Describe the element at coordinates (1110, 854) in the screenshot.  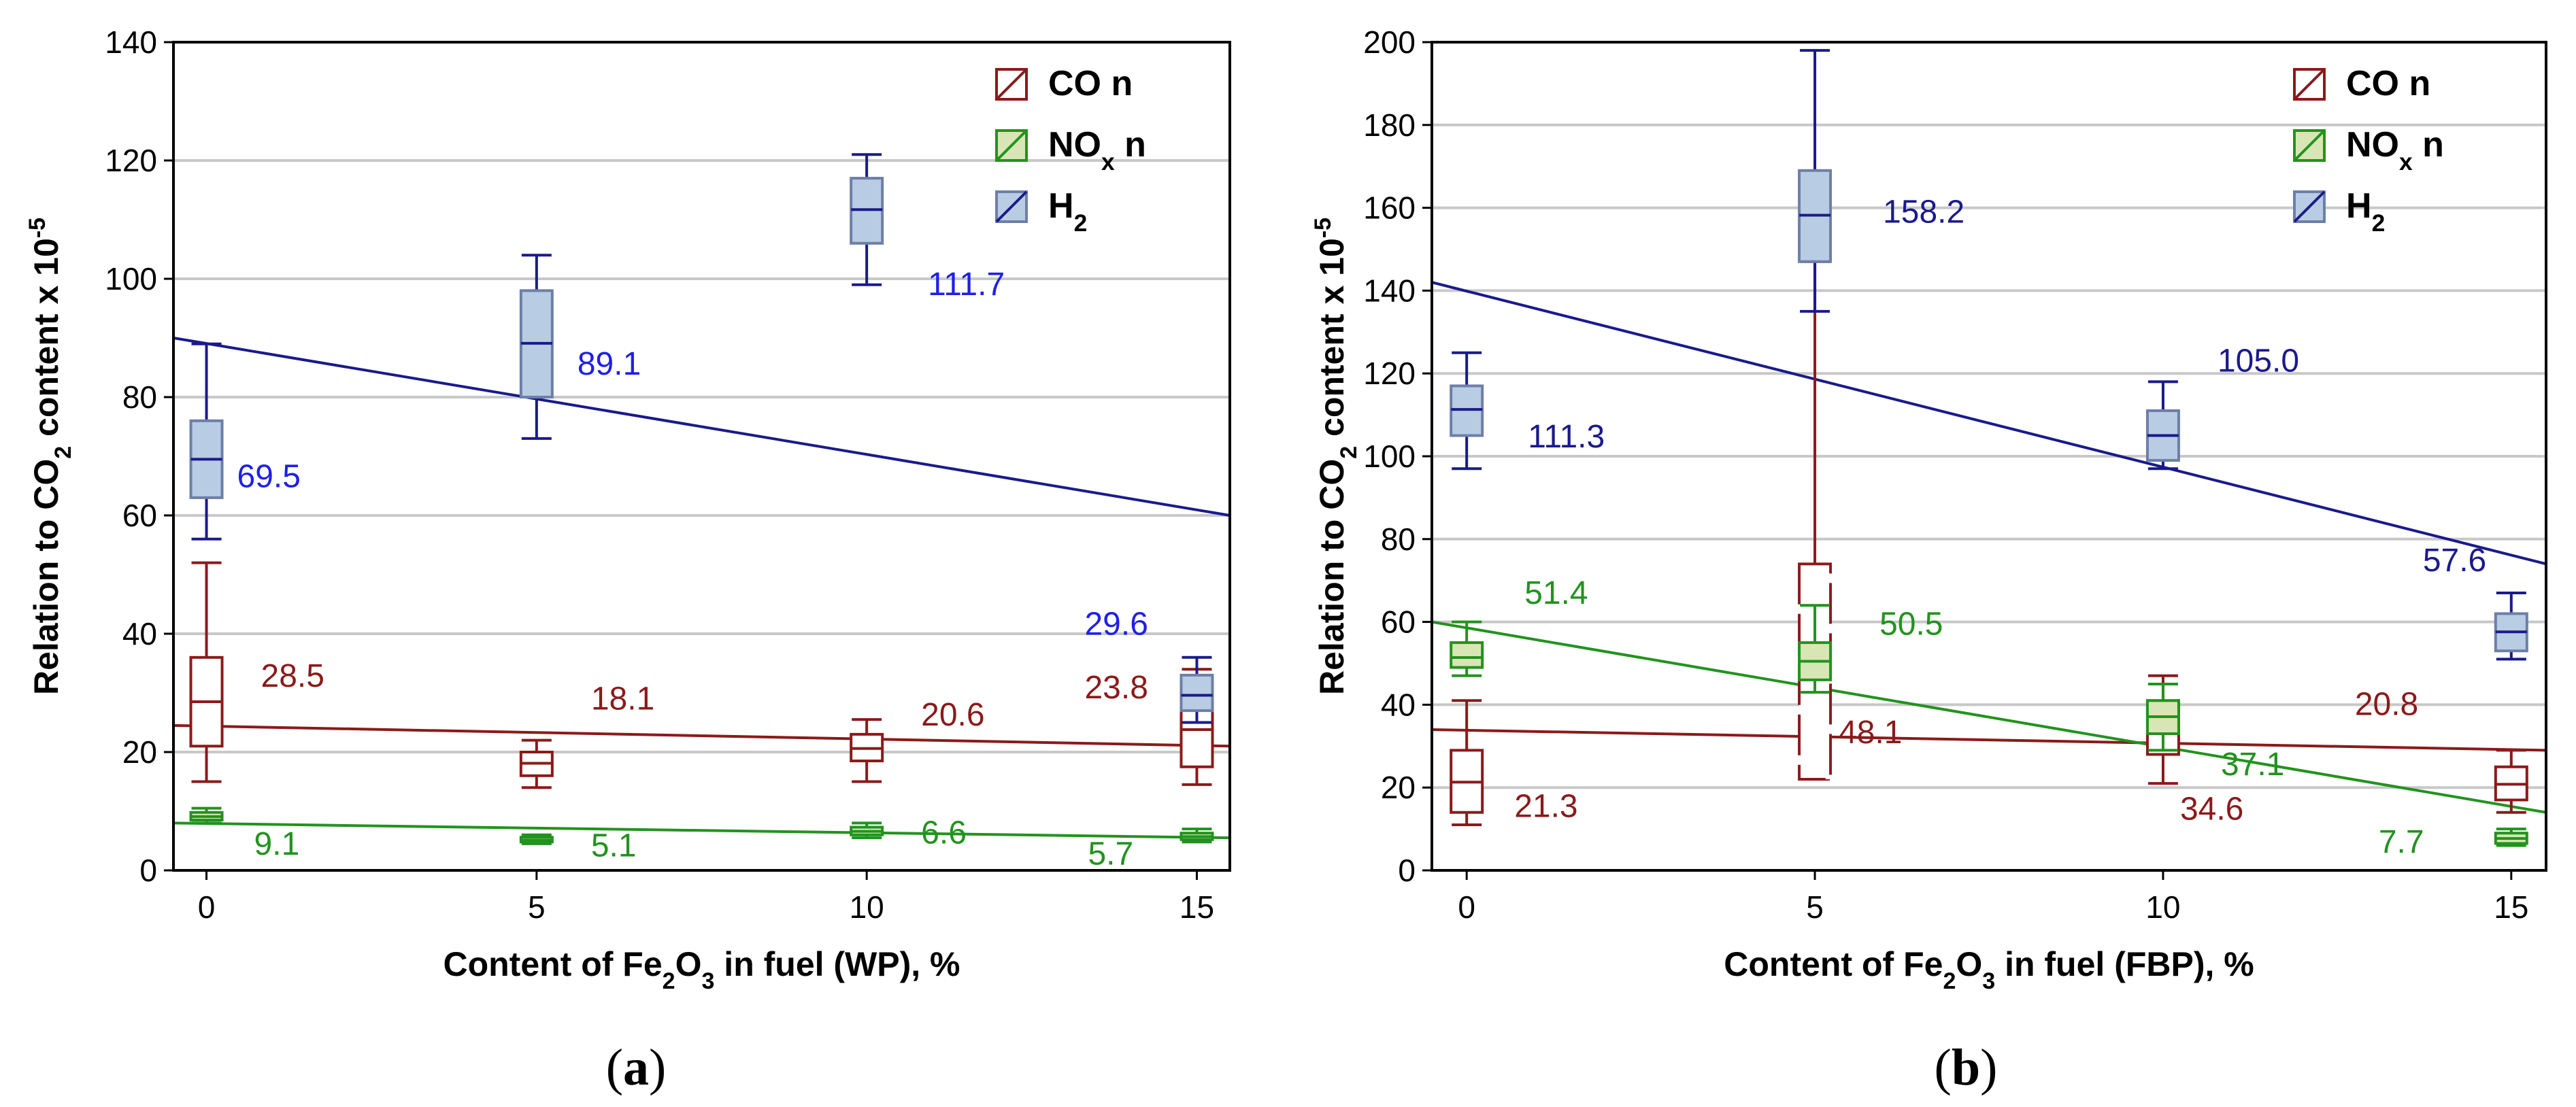
I see `data-label-nox: 5.7` at that location.